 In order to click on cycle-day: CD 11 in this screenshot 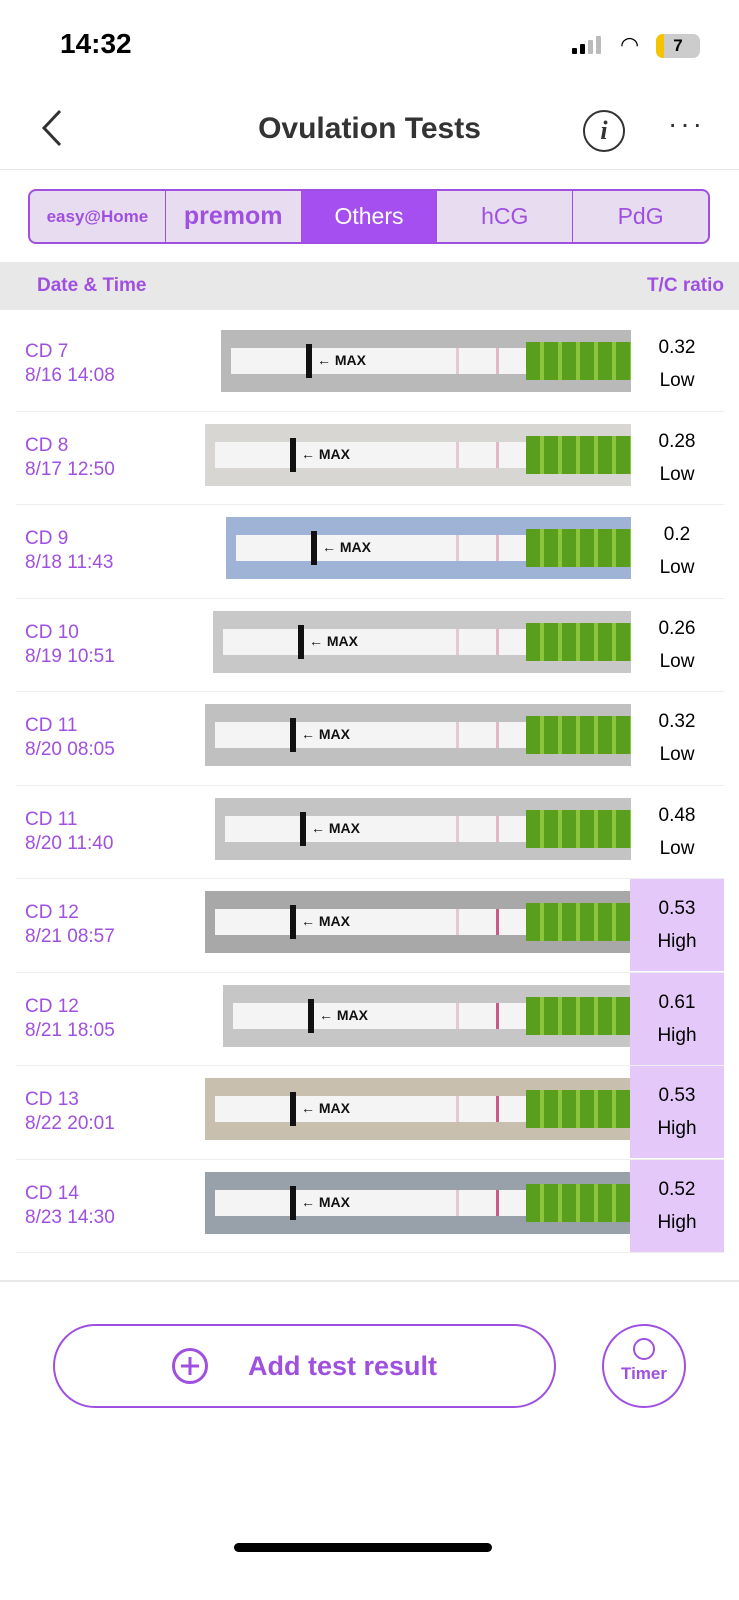, I will do `click(51, 819)`.